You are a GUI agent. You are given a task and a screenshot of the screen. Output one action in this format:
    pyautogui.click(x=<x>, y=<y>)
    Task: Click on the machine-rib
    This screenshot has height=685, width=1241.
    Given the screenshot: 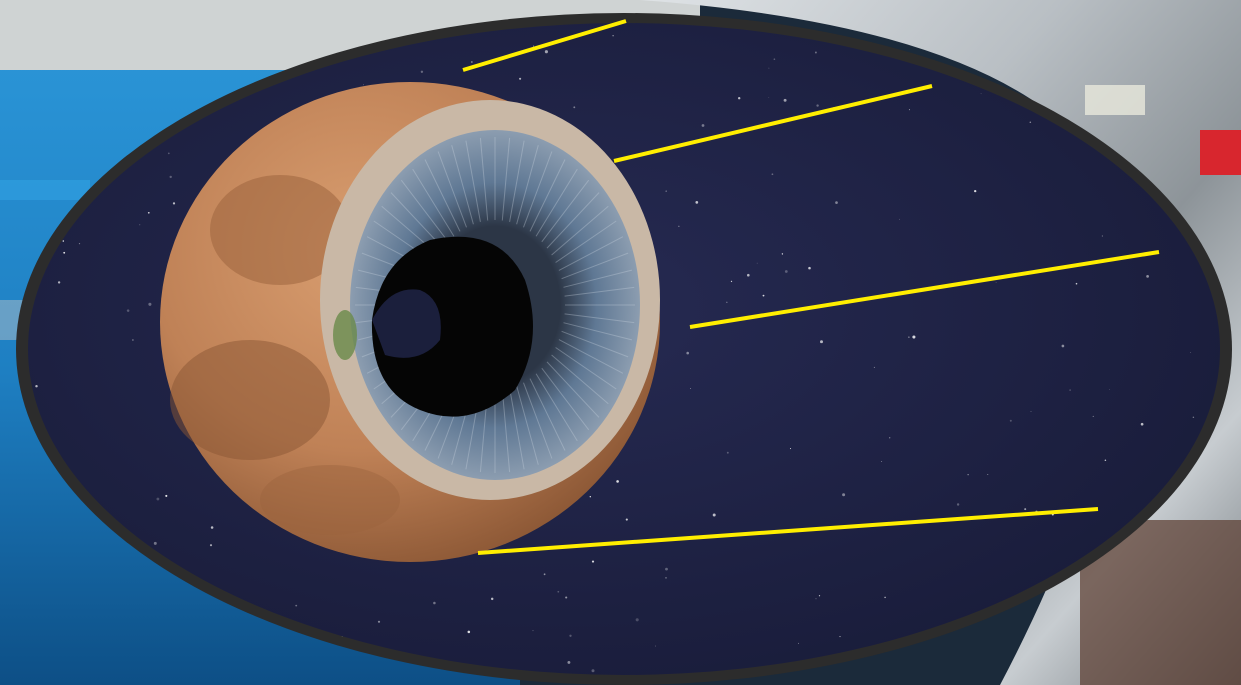 What is the action you would take?
    pyautogui.click(x=45, y=190)
    